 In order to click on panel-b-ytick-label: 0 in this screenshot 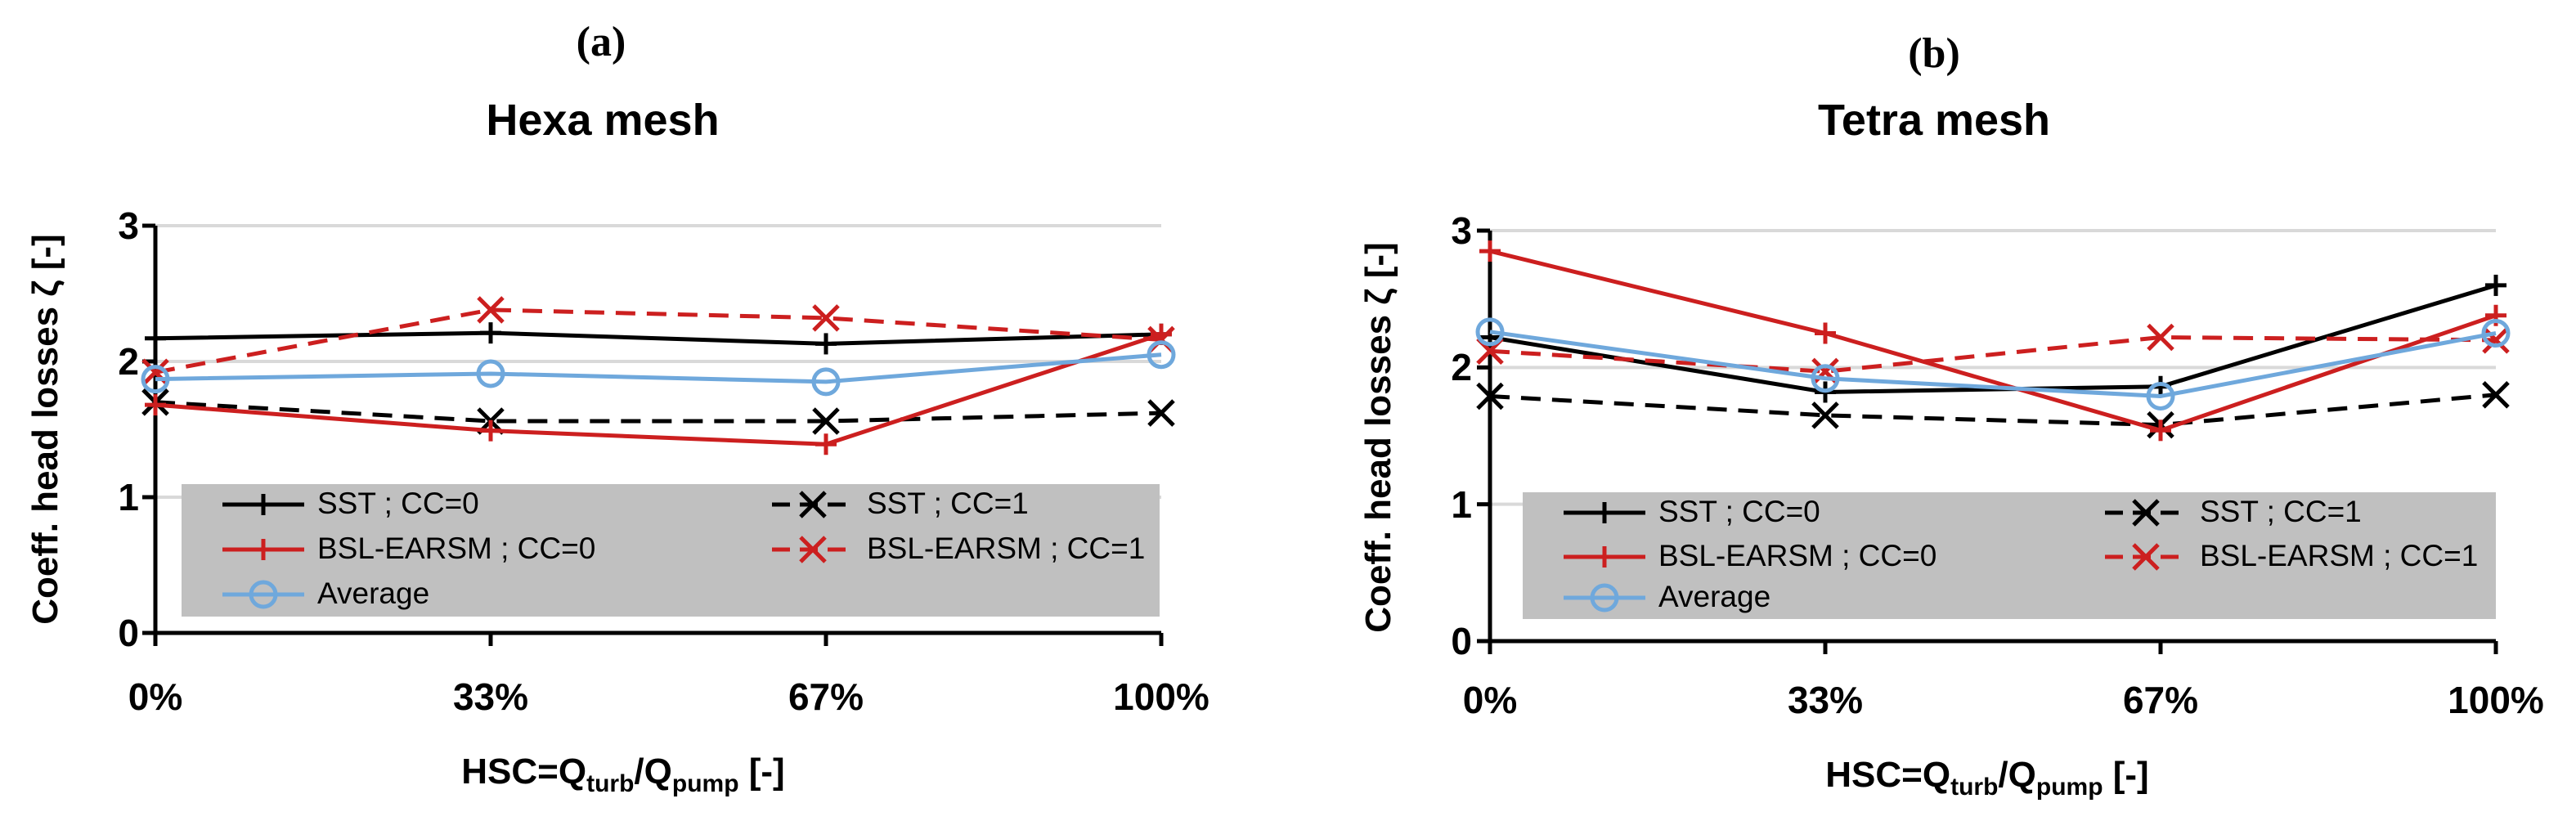, I will do `click(1461, 641)`.